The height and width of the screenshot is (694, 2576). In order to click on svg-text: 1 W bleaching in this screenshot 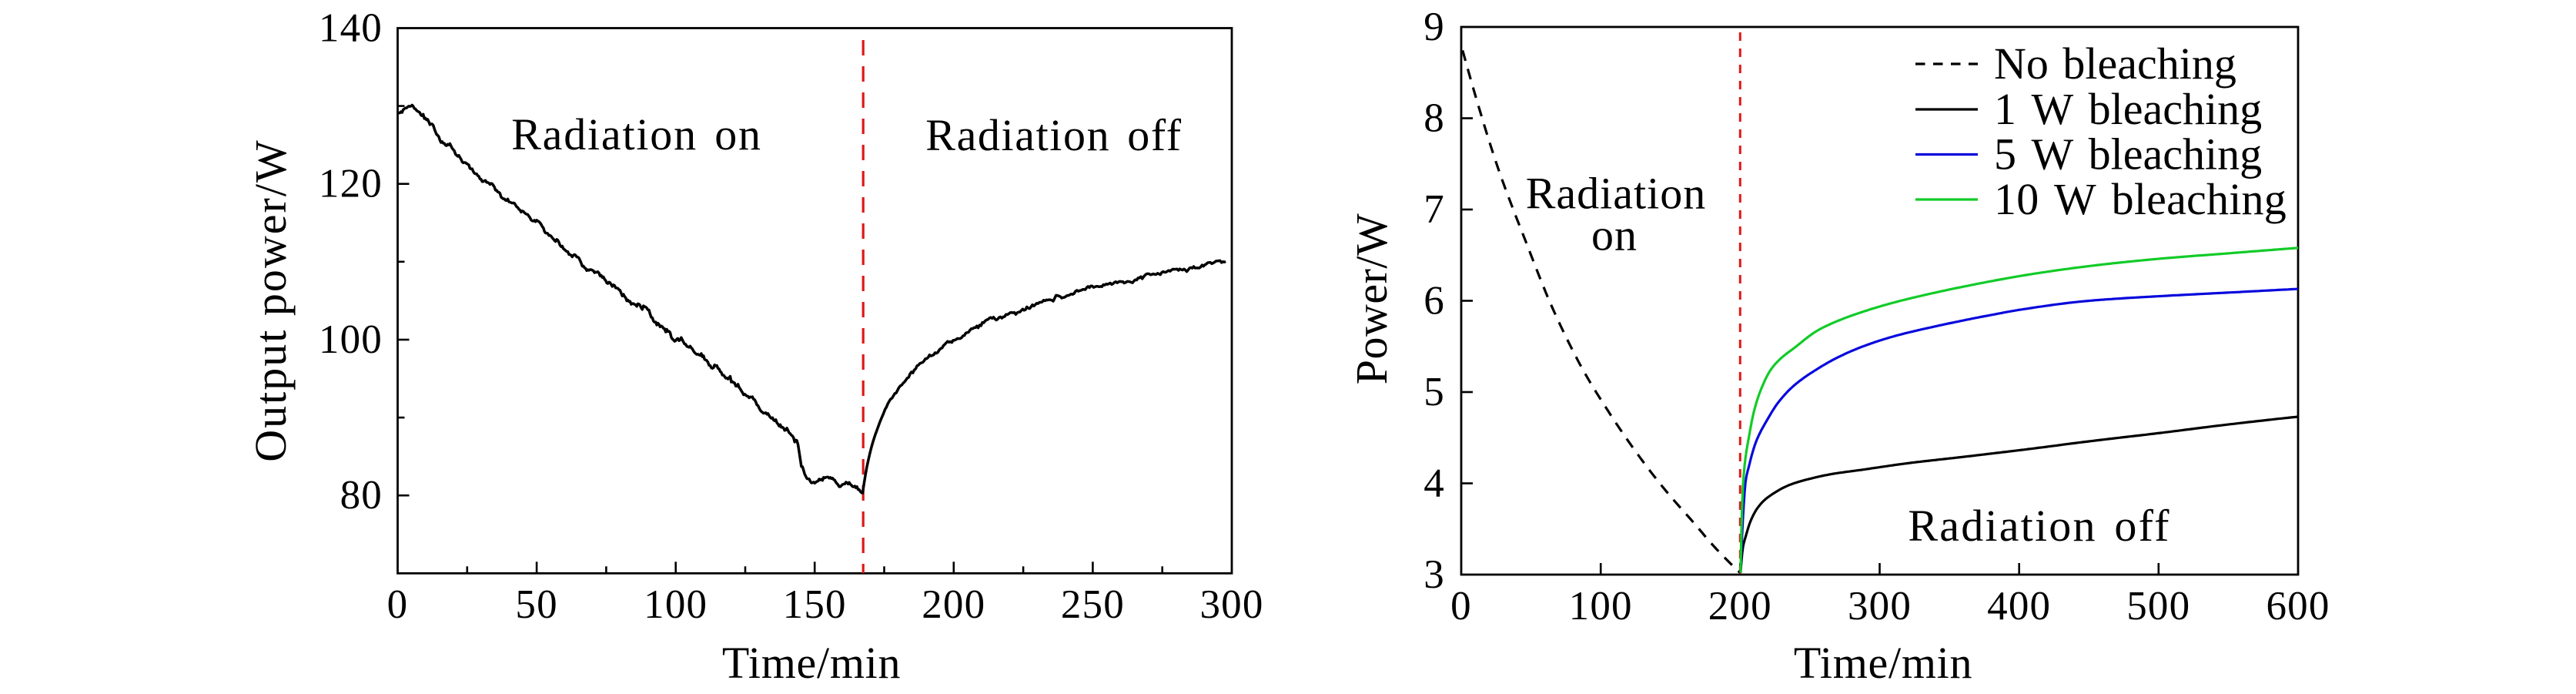, I will do `click(2128, 109)`.